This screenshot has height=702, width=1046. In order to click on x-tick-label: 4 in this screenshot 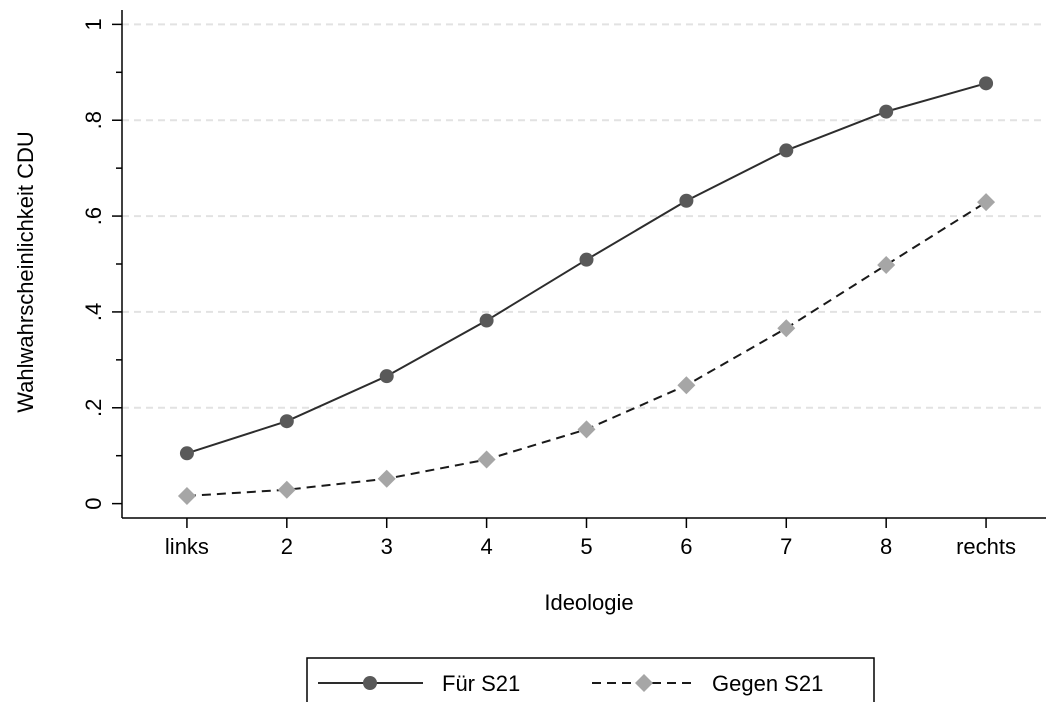, I will do `click(486, 546)`.